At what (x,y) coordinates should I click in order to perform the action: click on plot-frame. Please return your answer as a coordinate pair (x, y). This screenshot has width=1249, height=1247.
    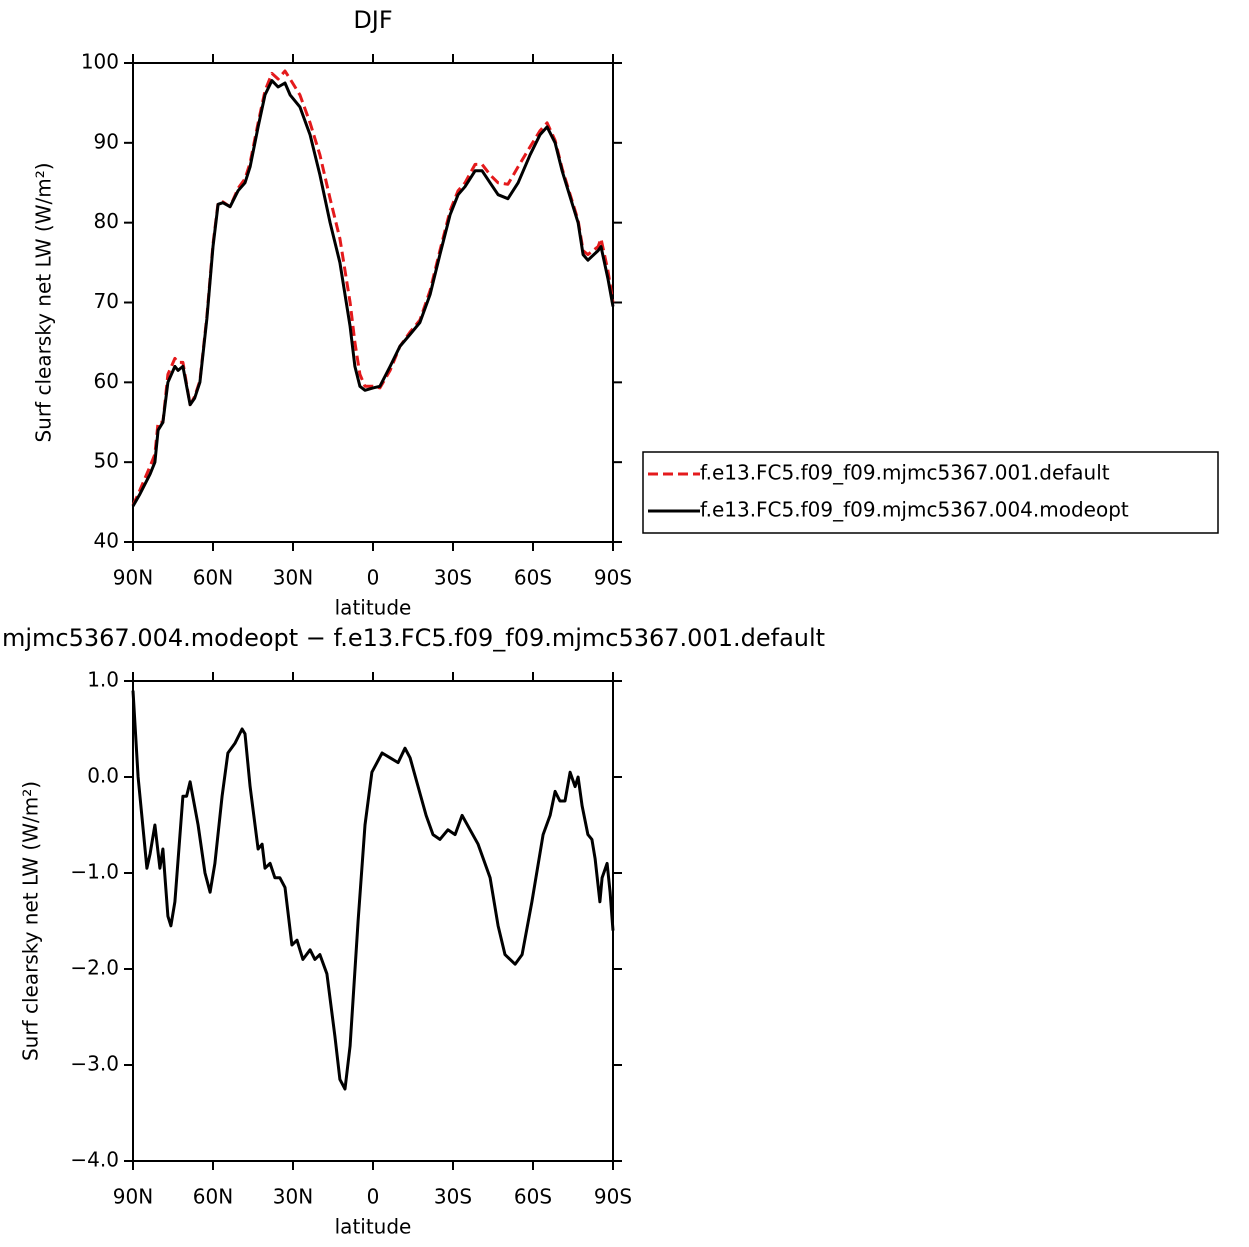
    Looking at the image, I should click on (373, 921).